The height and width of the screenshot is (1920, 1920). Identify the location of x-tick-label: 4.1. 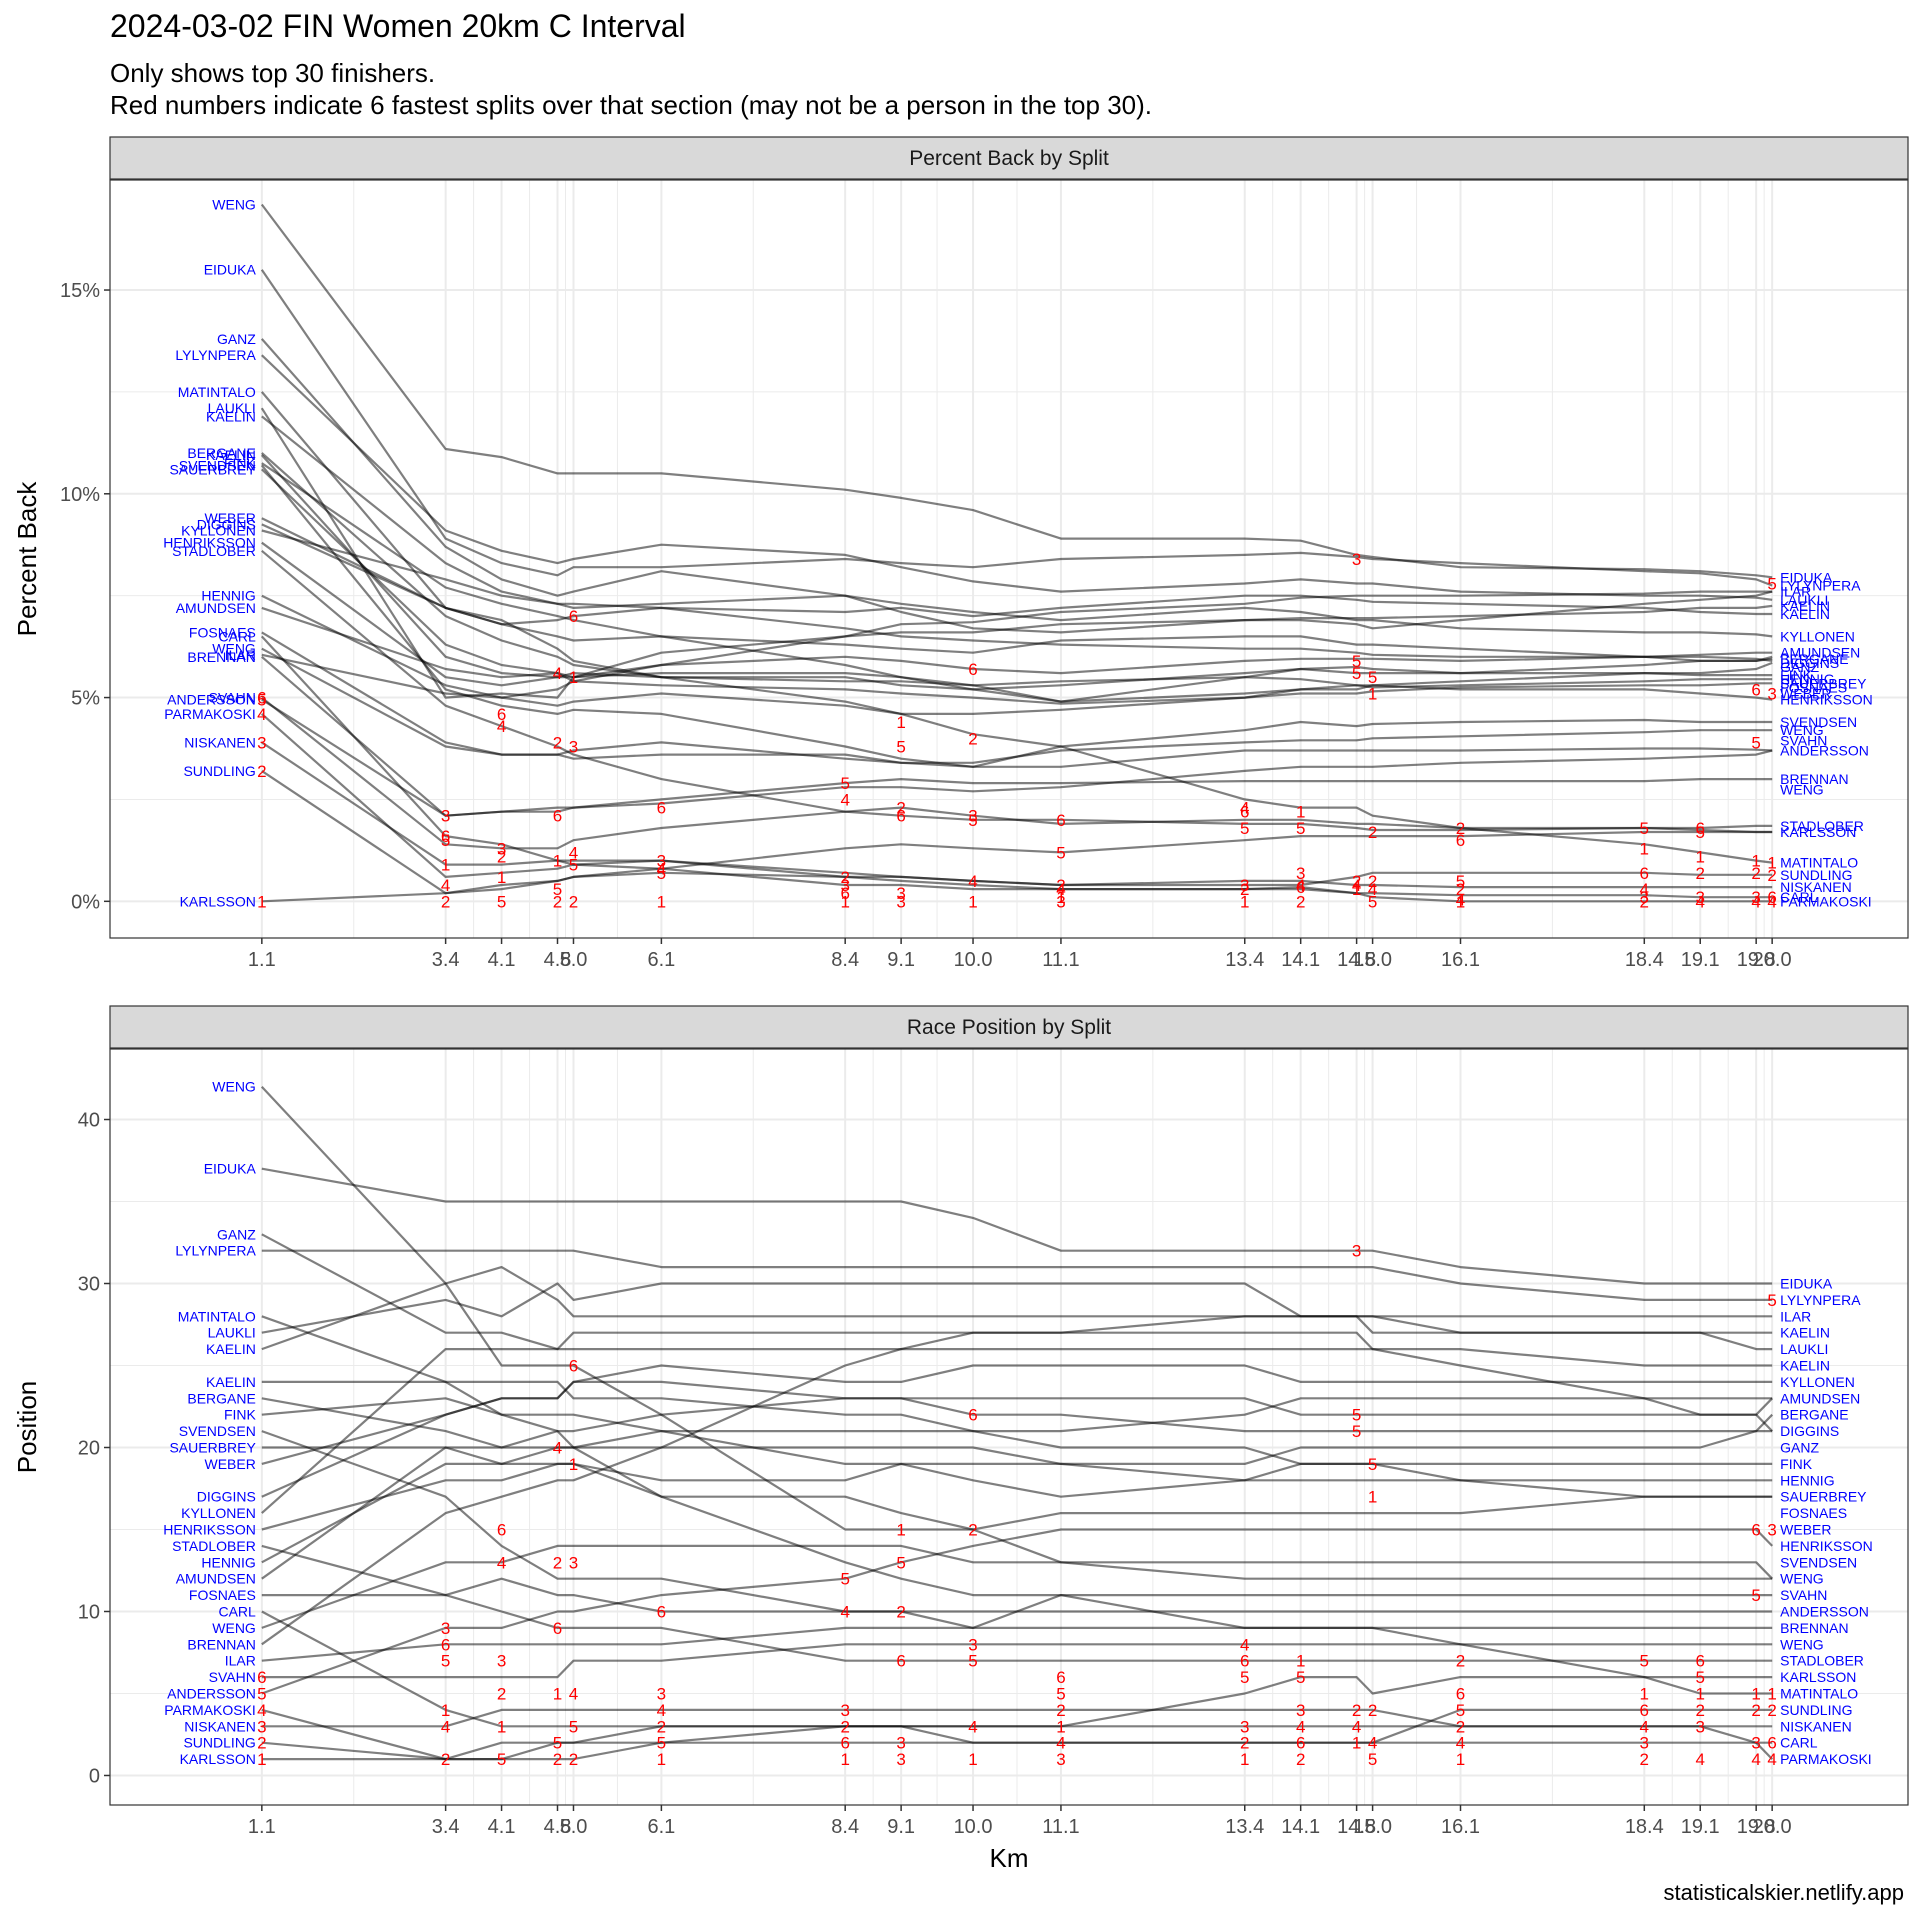
(502, 960).